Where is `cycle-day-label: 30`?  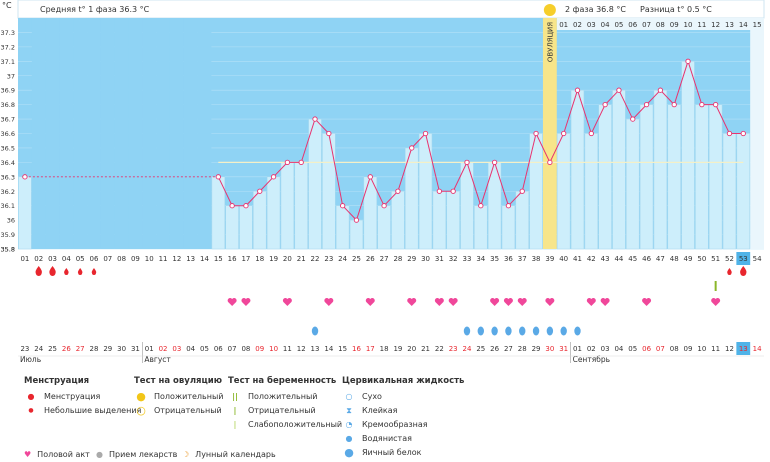 cycle-day-label: 30 is located at coordinates (425, 259).